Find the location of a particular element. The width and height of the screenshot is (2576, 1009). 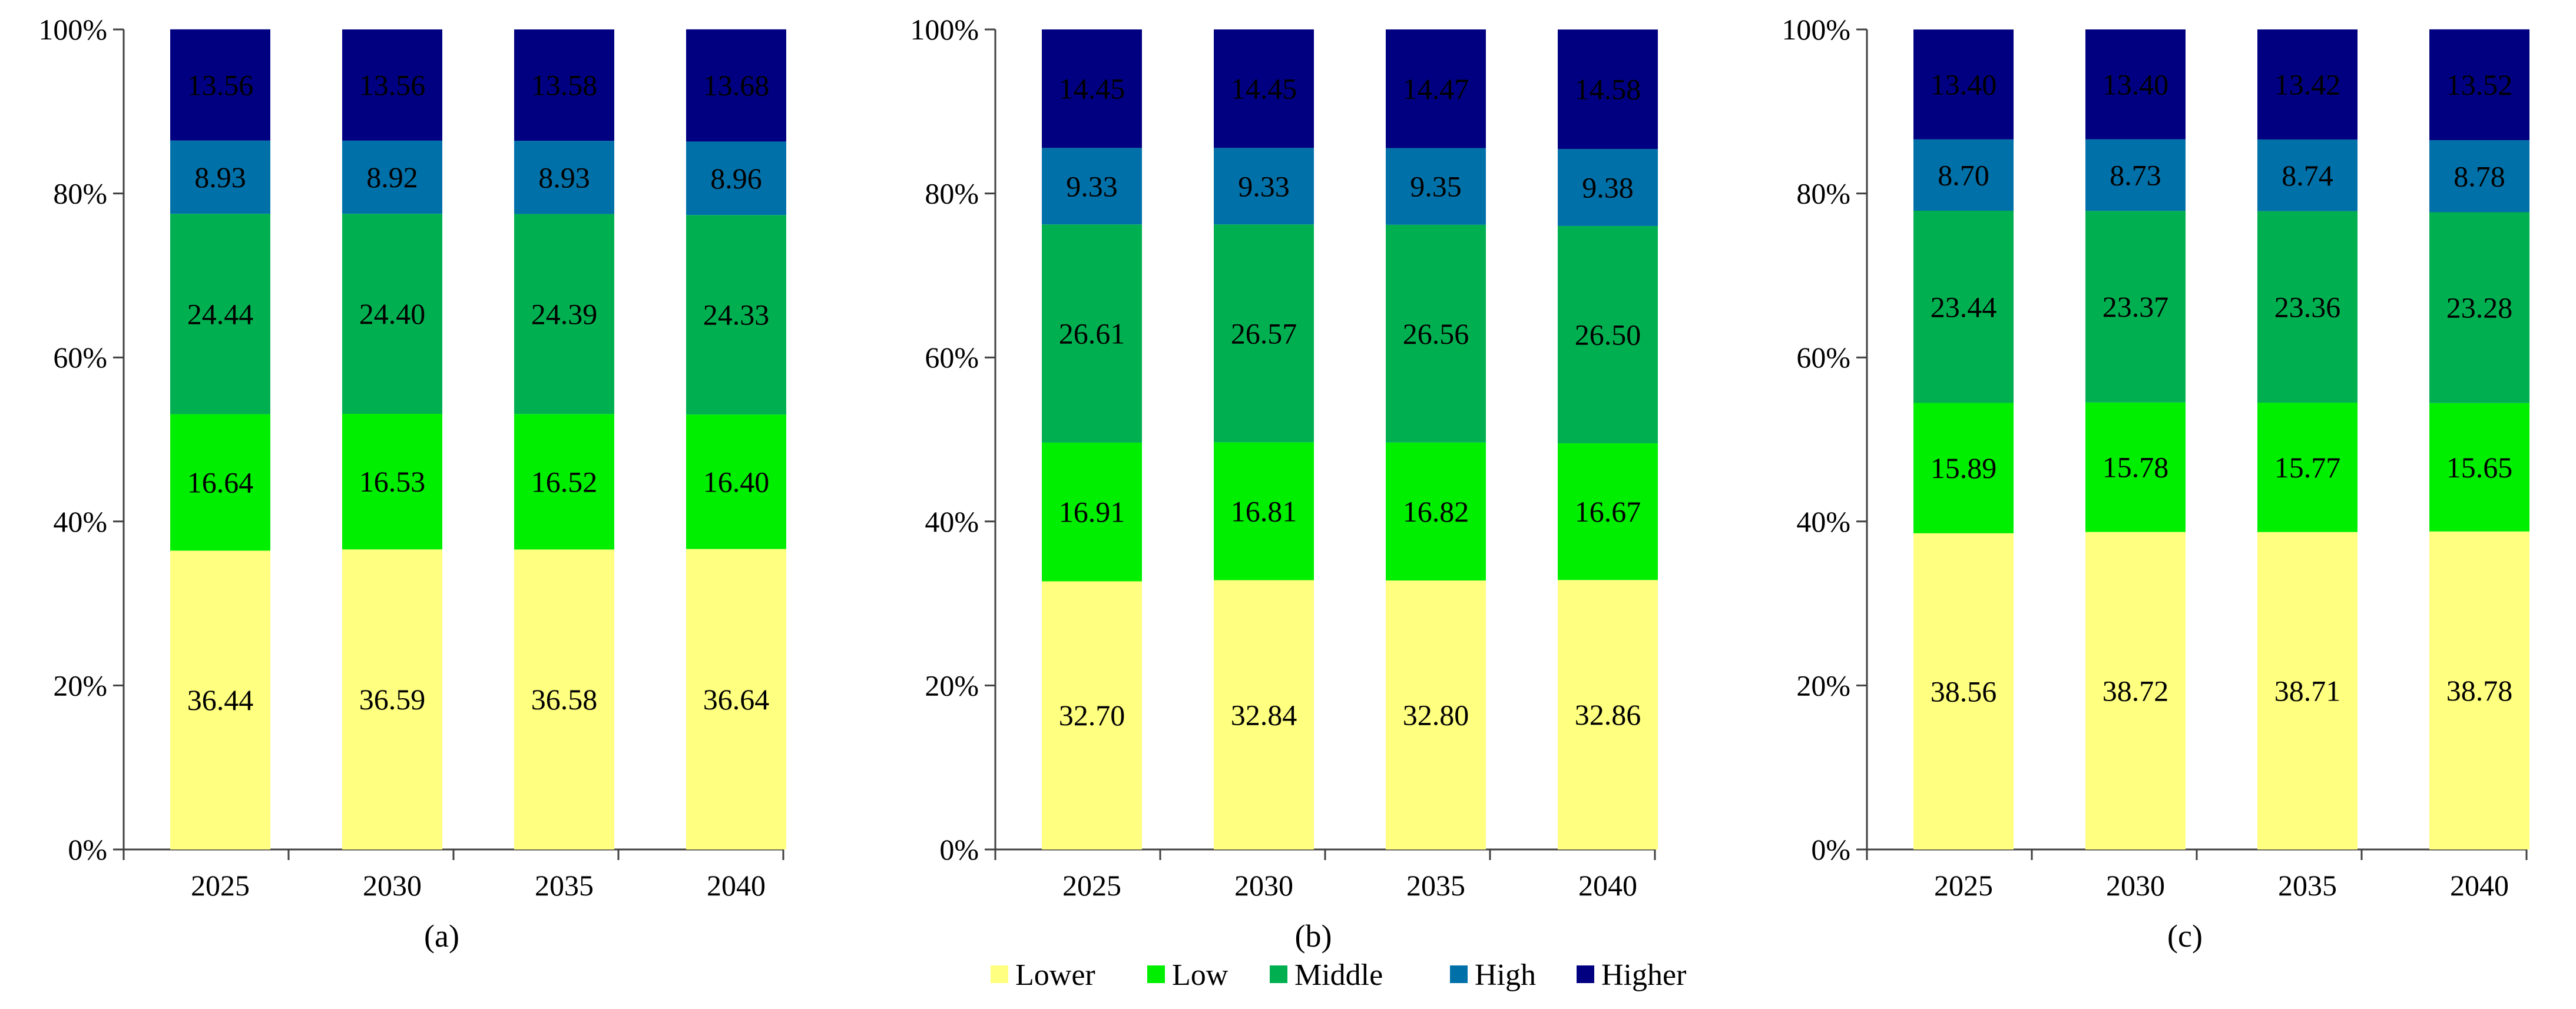

data-label: 14.58 is located at coordinates (1608, 89).